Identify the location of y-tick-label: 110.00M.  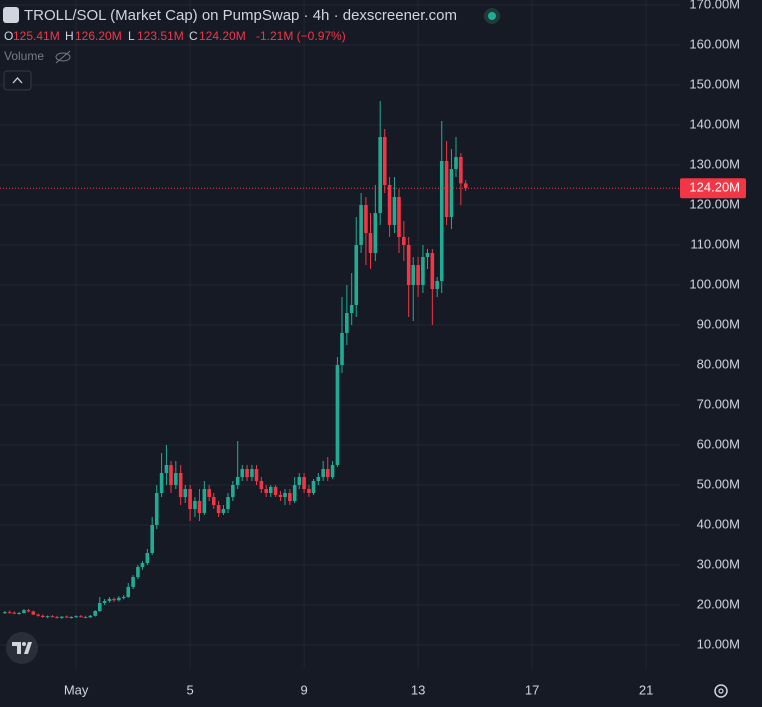
(715, 243).